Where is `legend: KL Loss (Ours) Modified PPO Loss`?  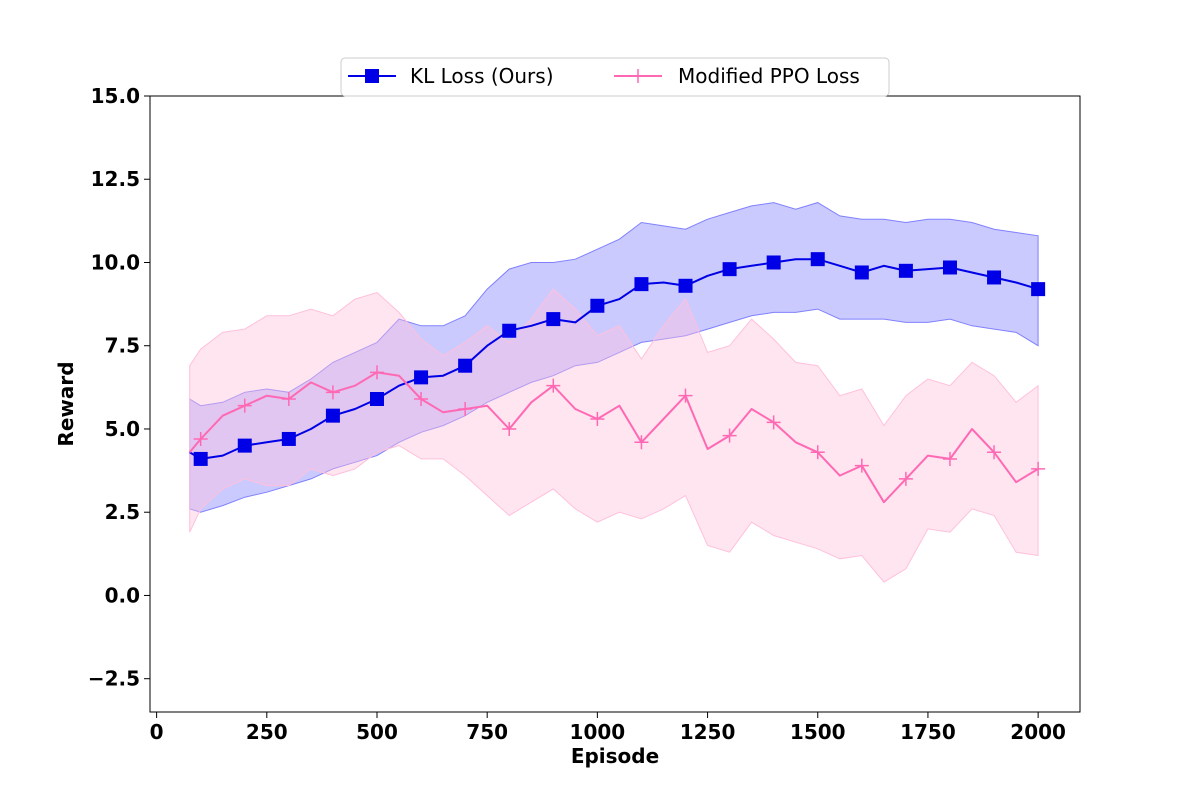
legend: KL Loss (Ours) Modified PPO Loss is located at coordinates (615, 77).